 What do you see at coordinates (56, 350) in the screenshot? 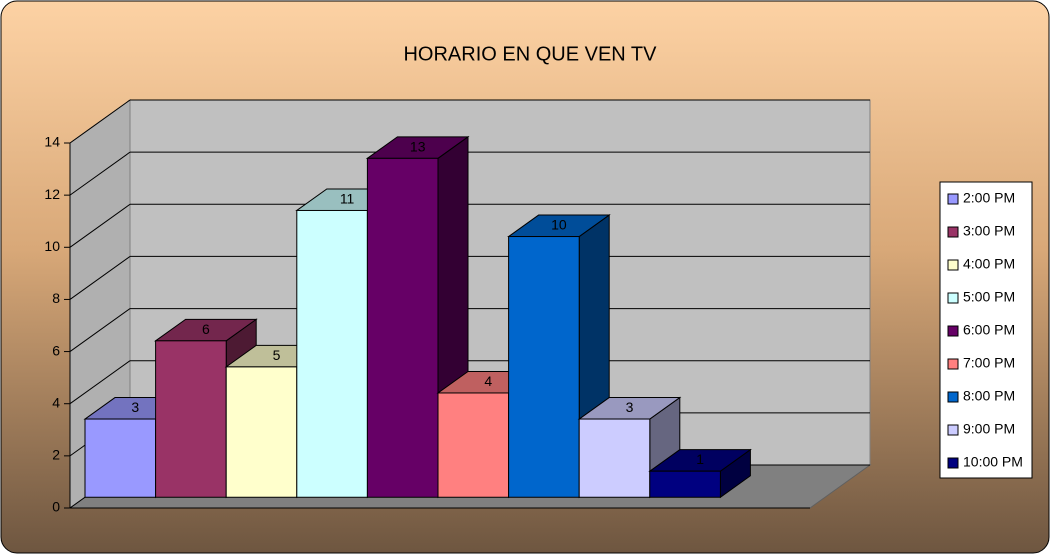
I see `y-tick-label: 6` at bounding box center [56, 350].